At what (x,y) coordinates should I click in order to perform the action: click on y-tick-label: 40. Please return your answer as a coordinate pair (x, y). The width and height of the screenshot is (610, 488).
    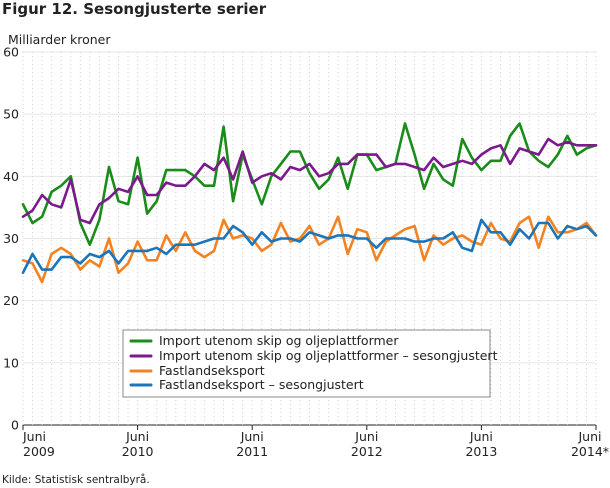
    Looking at the image, I should click on (11, 176).